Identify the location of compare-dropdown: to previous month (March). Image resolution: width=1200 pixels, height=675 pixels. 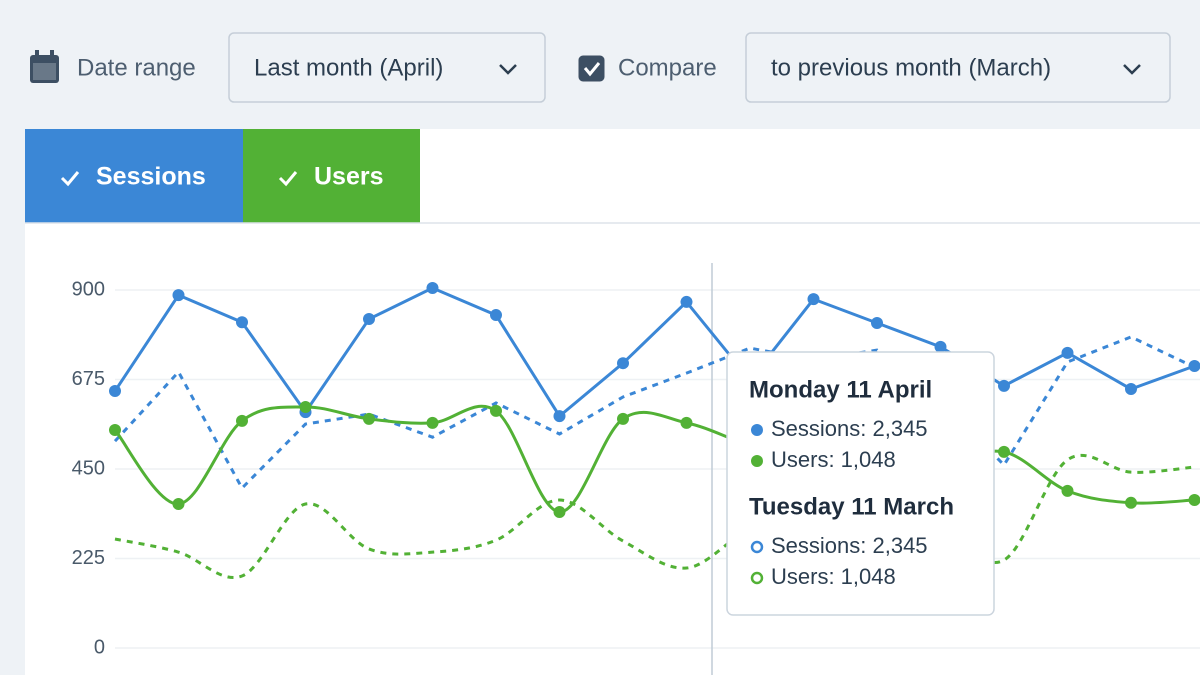
(958, 67).